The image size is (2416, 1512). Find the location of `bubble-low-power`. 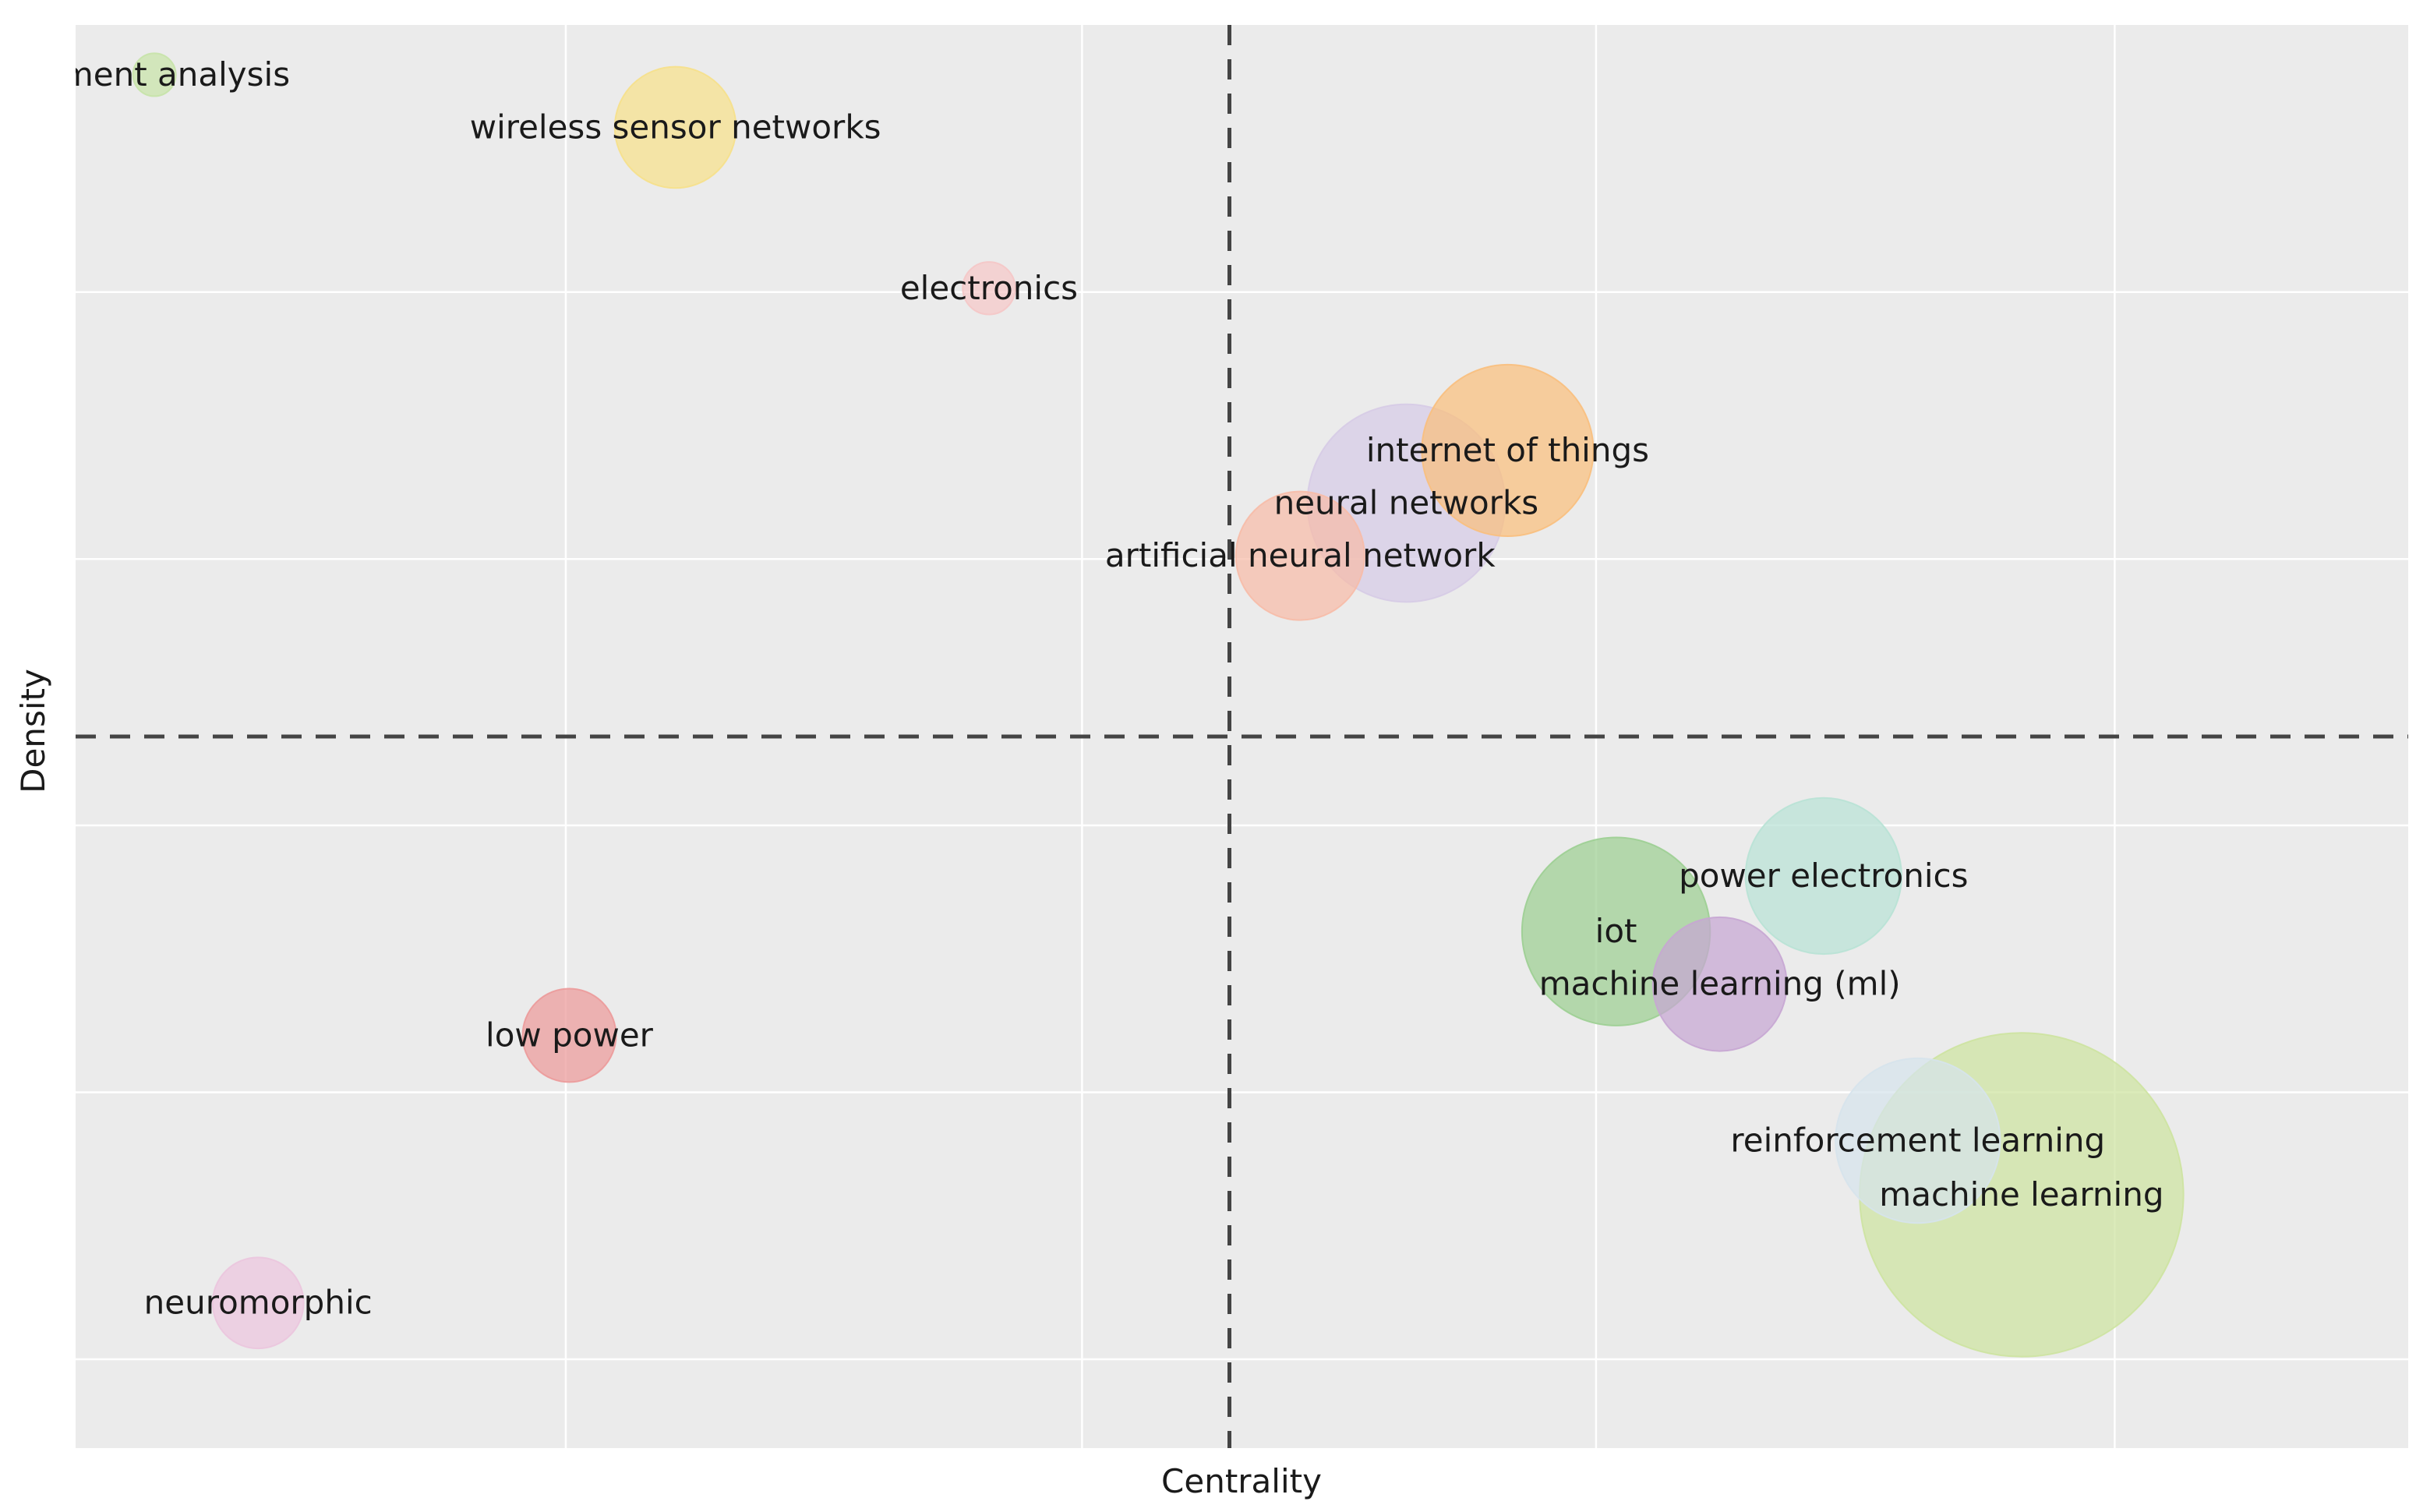

bubble-low-power is located at coordinates (569, 1035).